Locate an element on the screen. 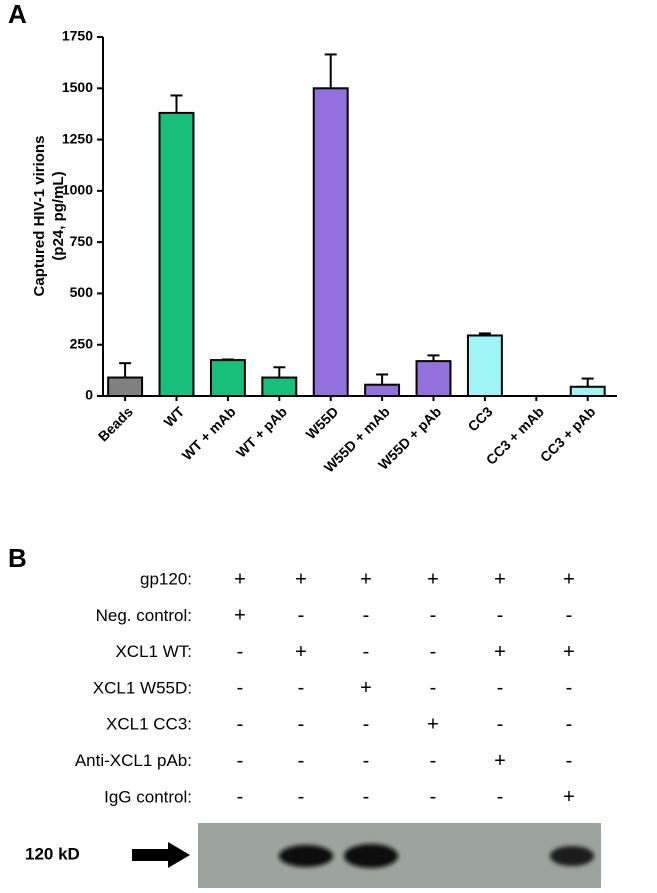 This screenshot has height=893, width=657. panel-label: A is located at coordinates (17, 14).